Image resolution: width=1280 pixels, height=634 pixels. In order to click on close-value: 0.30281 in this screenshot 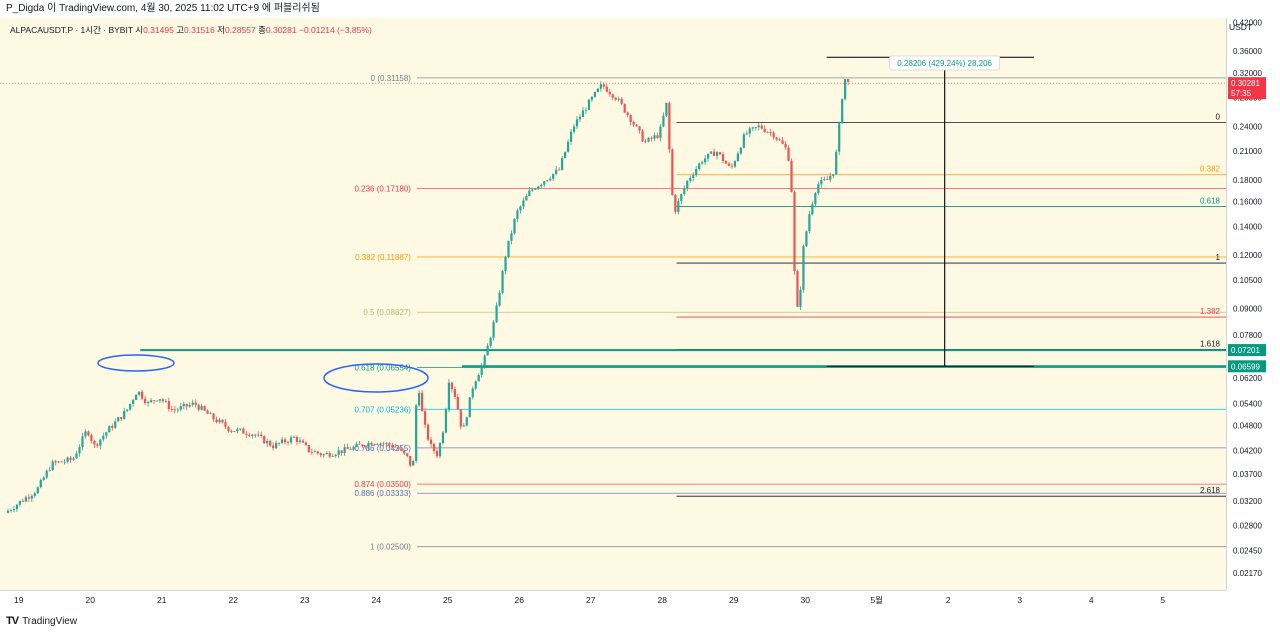, I will do `click(281, 30)`.